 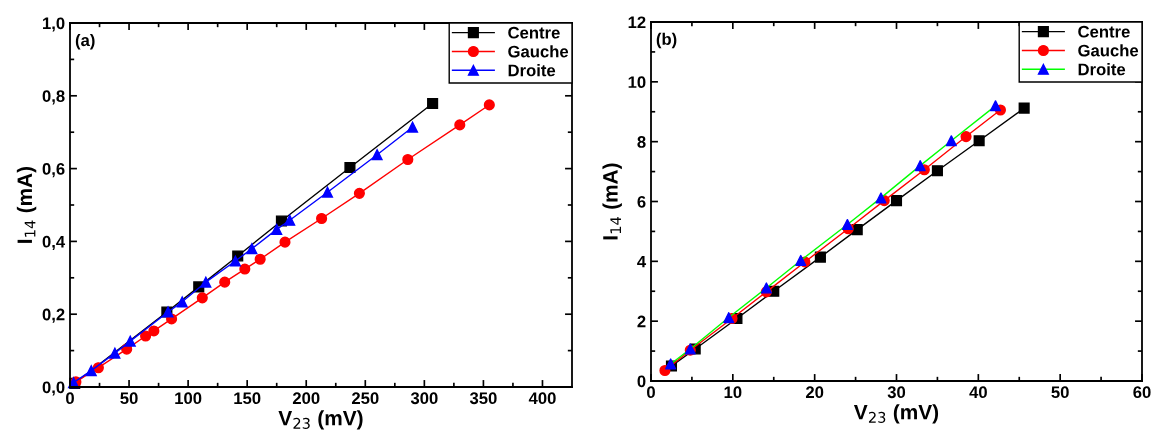 I want to click on x-tick-label: 200, so click(x=306, y=398).